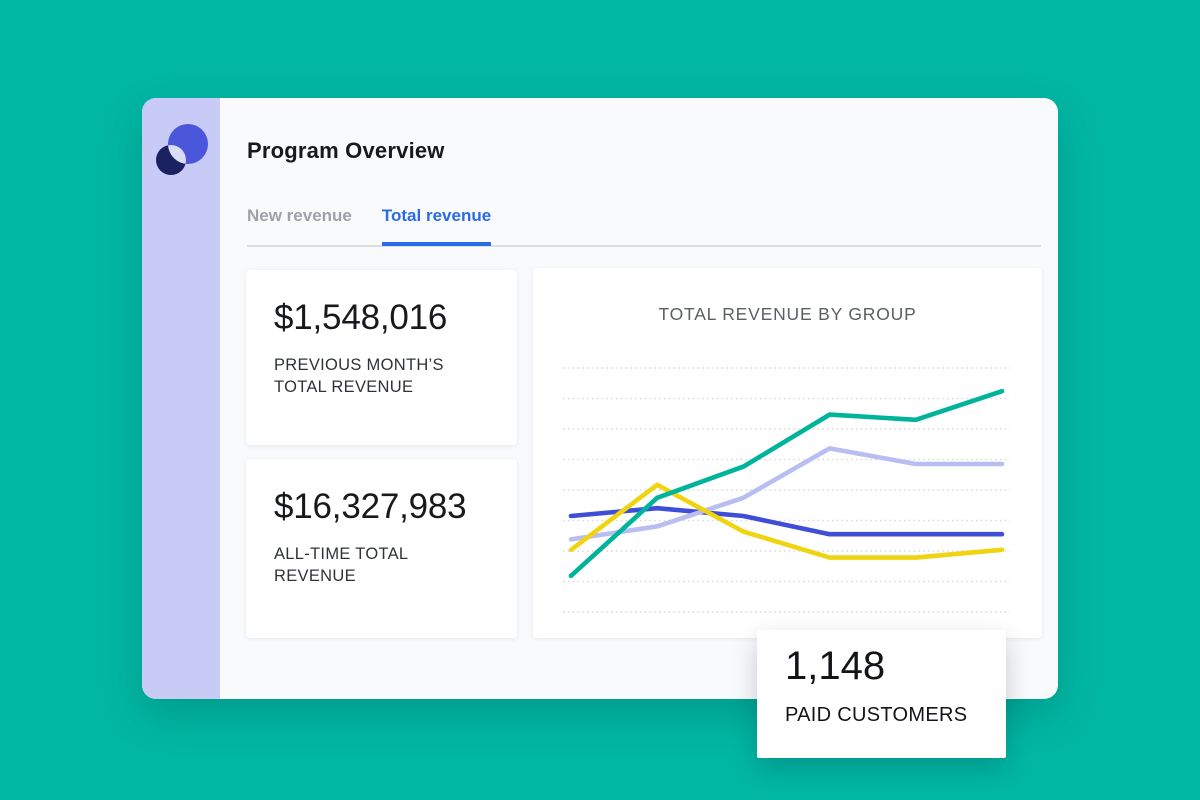 The image size is (1200, 800). What do you see at coordinates (341, 565) in the screenshot?
I see `all-time-revenue-label: ALL-TIME TOTAL REVENUE` at bounding box center [341, 565].